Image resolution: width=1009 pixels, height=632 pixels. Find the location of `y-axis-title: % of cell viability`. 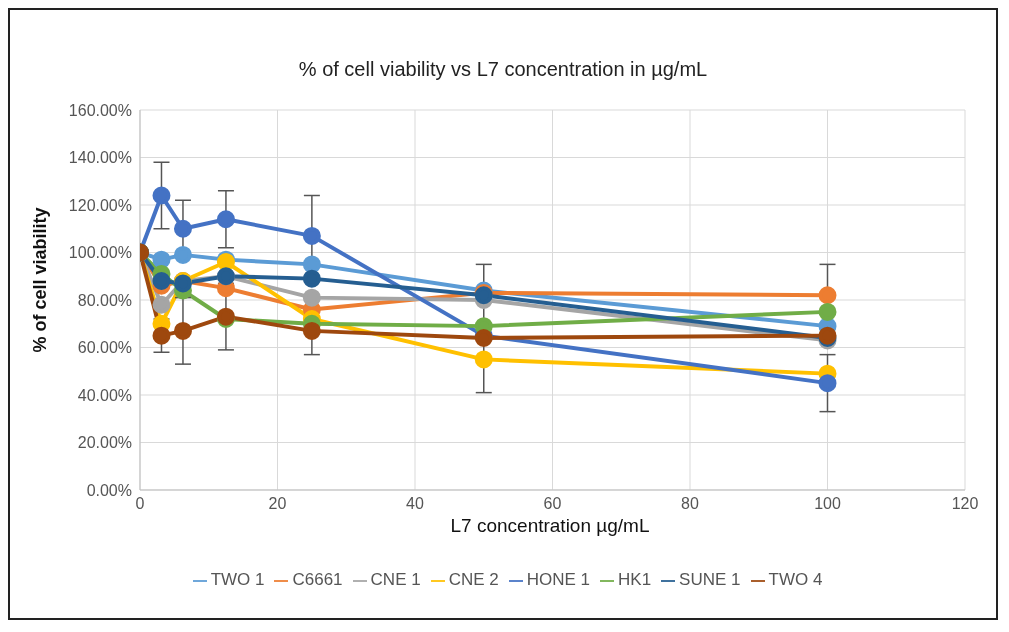

y-axis-title: % of cell viability is located at coordinates (40, 280).